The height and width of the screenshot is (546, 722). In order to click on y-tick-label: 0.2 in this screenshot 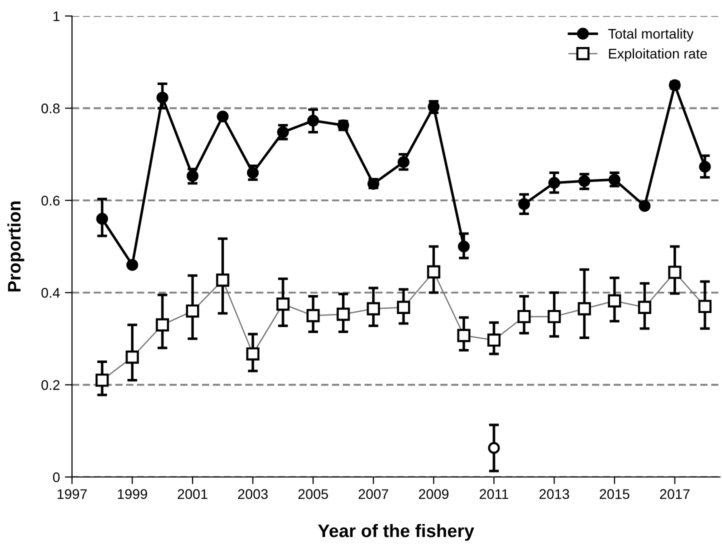, I will do `click(50, 385)`.